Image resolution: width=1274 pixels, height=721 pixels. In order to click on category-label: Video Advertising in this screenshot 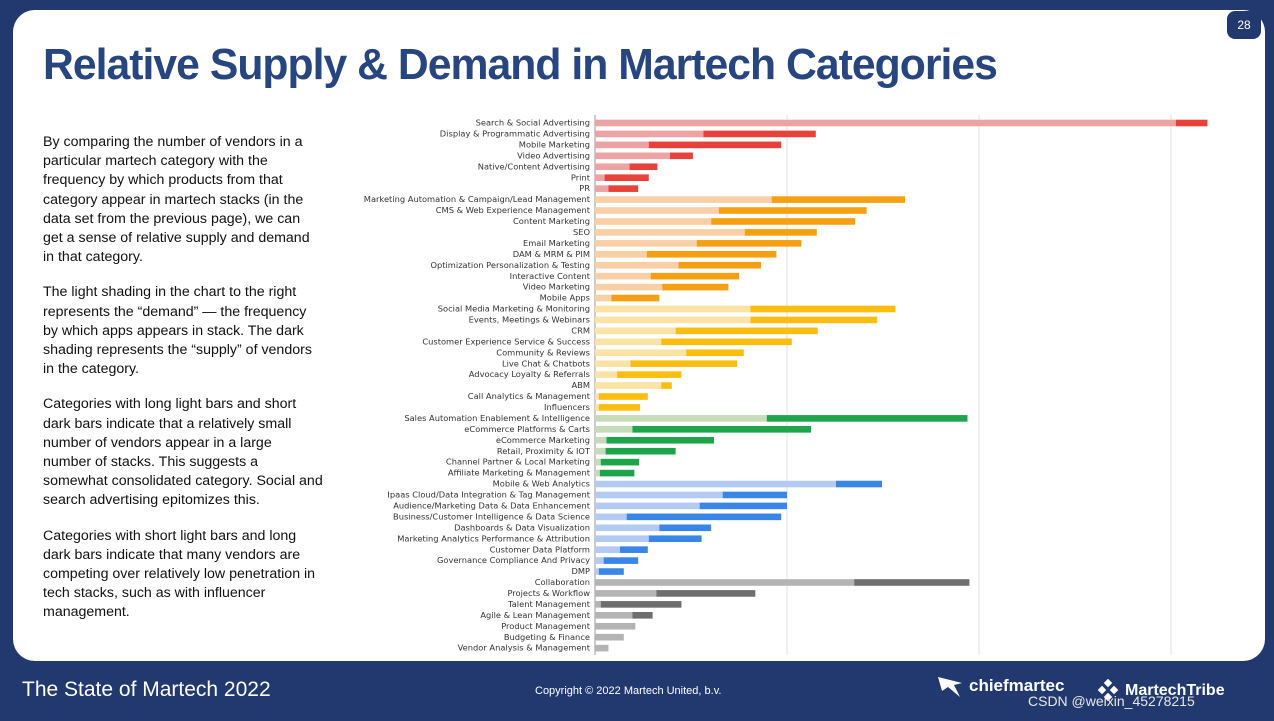, I will do `click(553, 155)`.